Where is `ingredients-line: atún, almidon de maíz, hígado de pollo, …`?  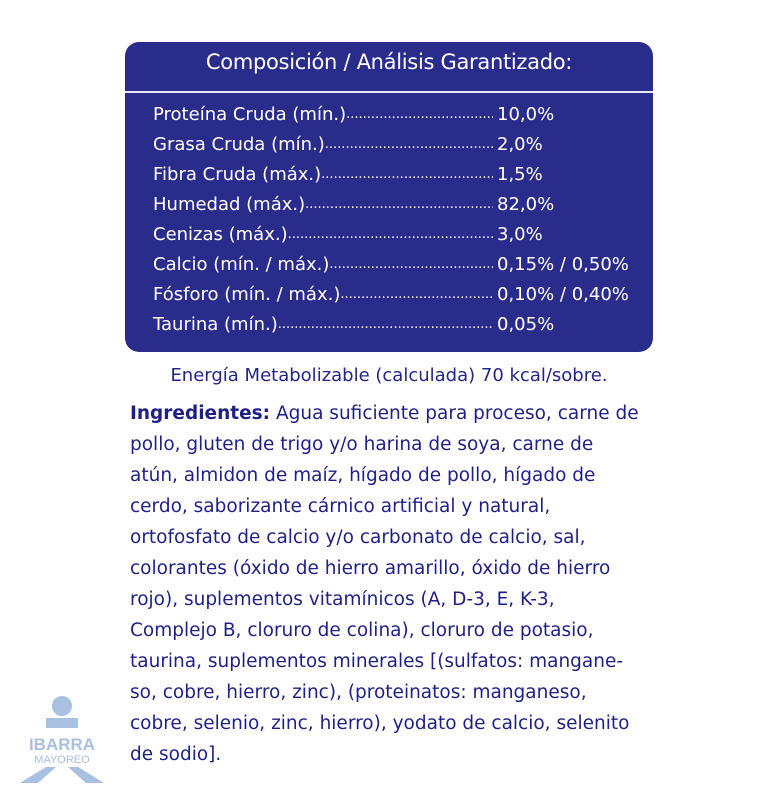 ingredients-line: atún, almidon de maíz, hígado de pollo, … is located at coordinates (363, 475).